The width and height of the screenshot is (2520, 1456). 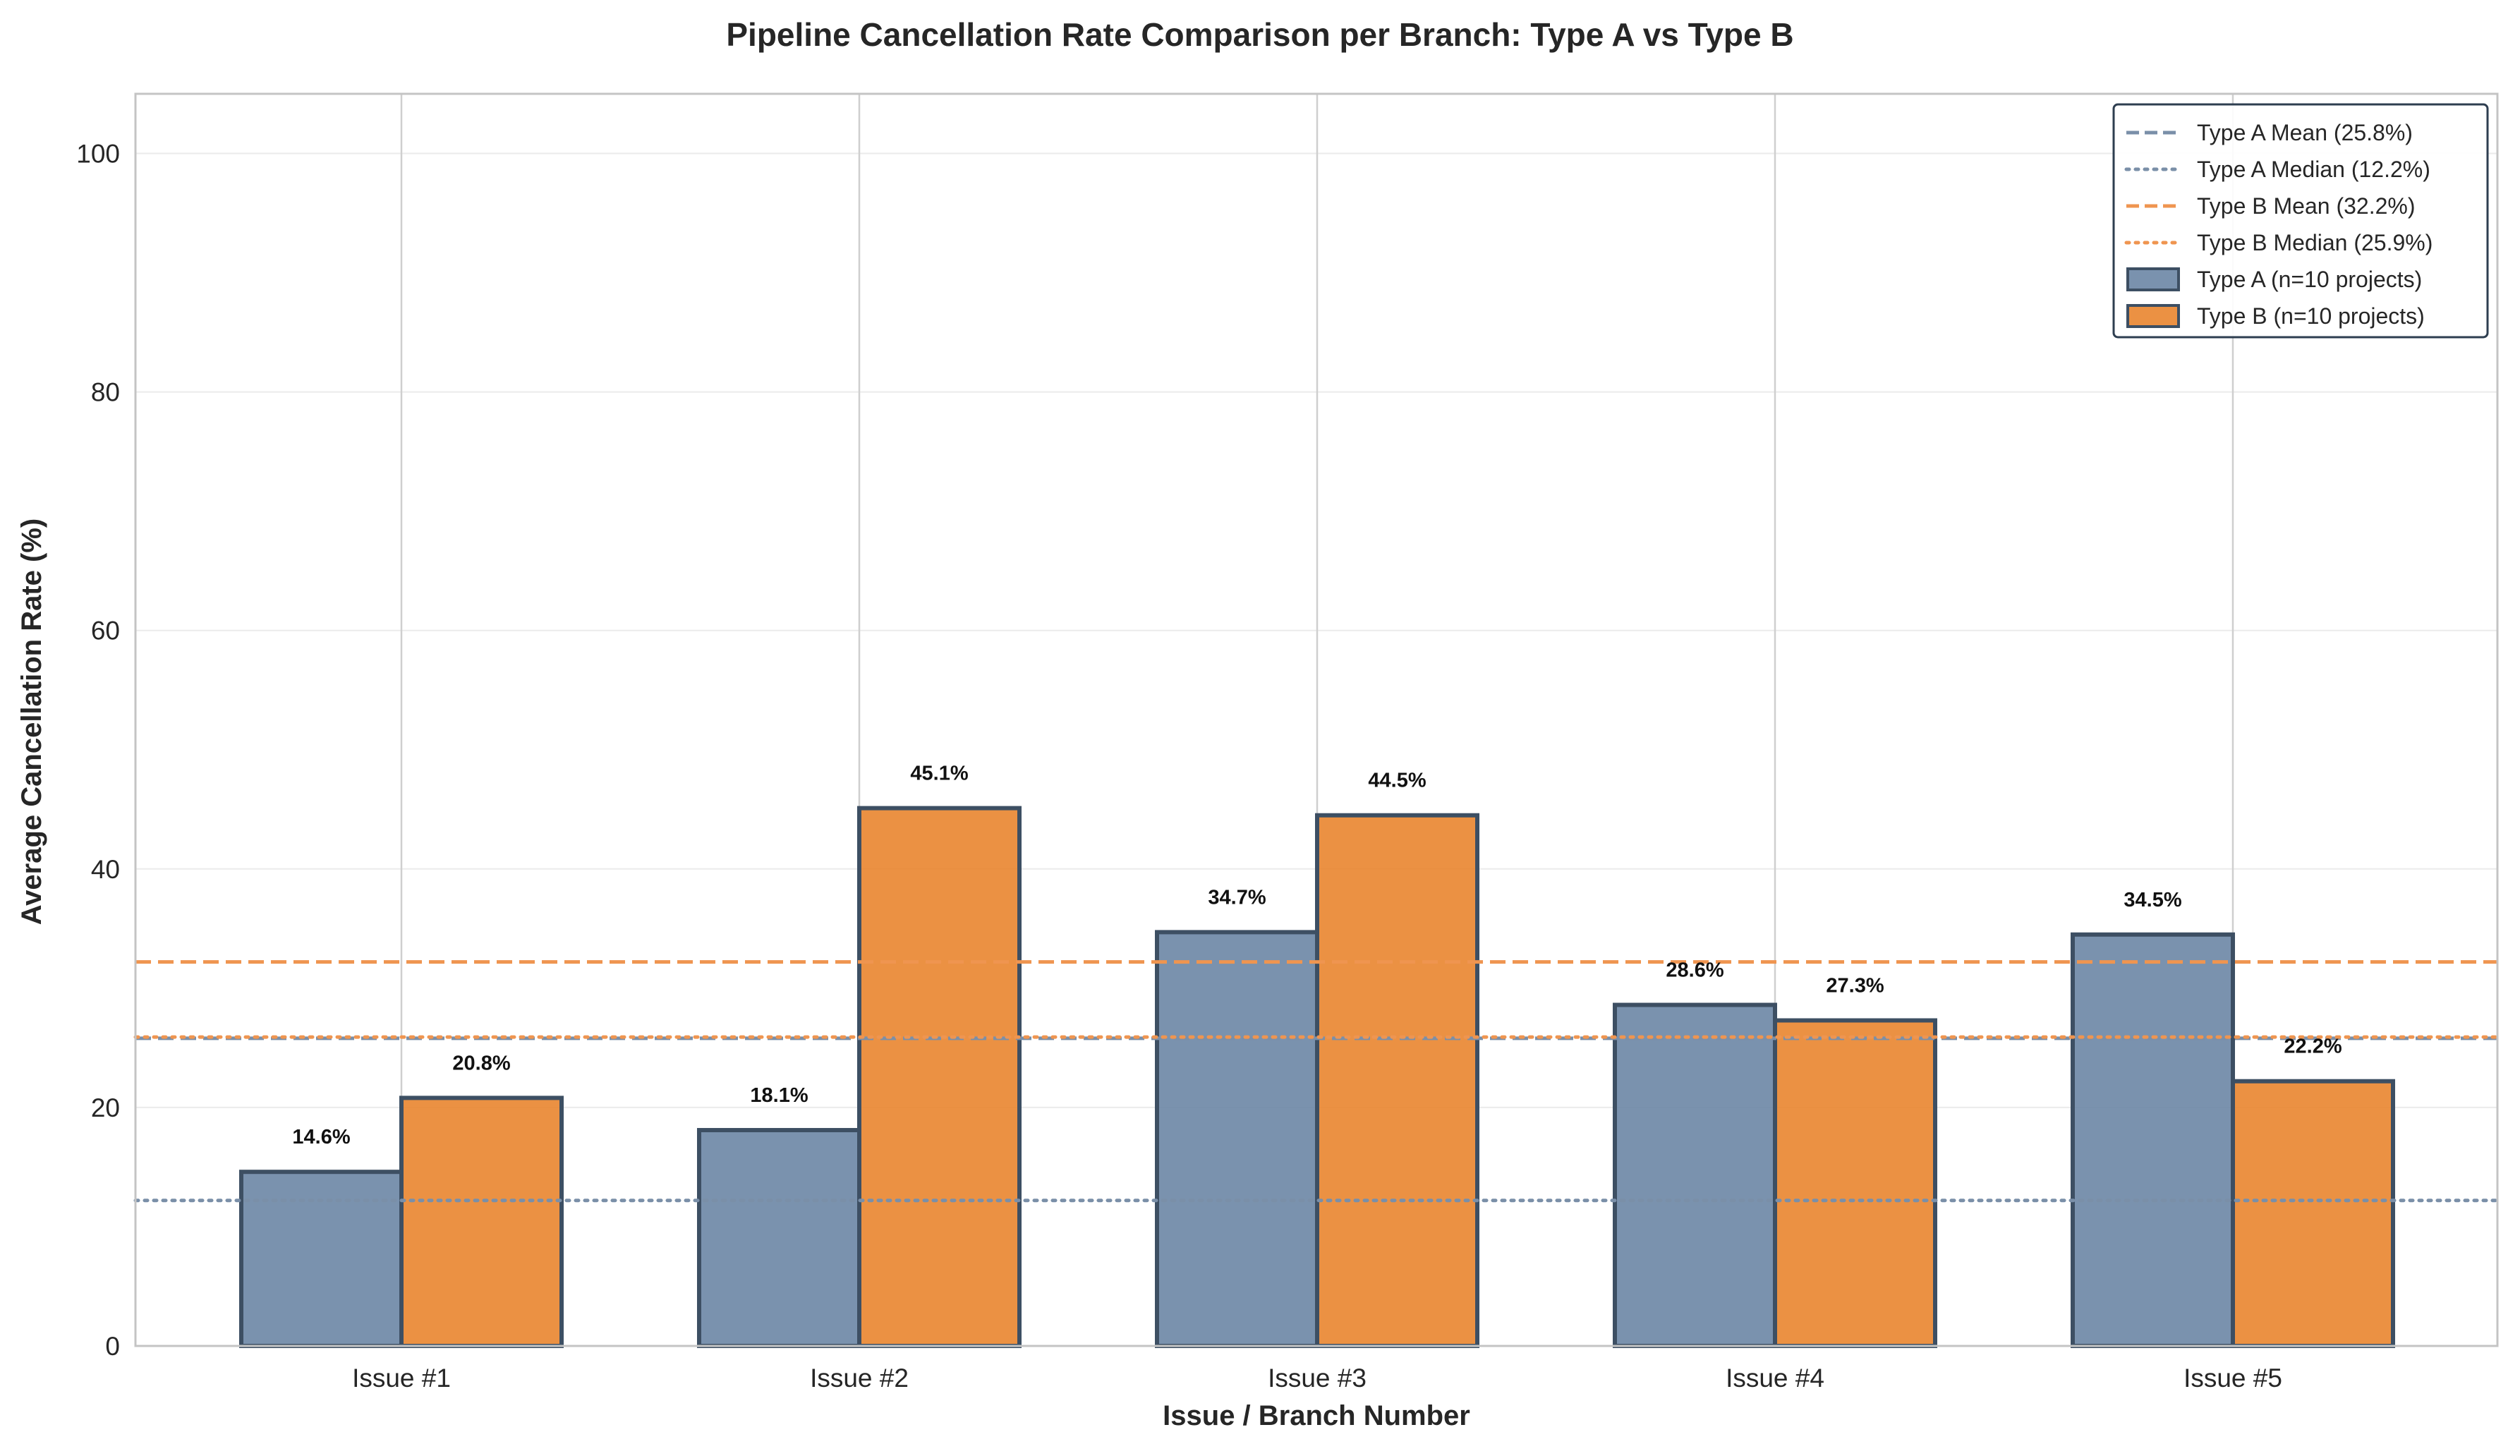 What do you see at coordinates (1318, 1378) in the screenshot?
I see `x-tick-label: Issue #3` at bounding box center [1318, 1378].